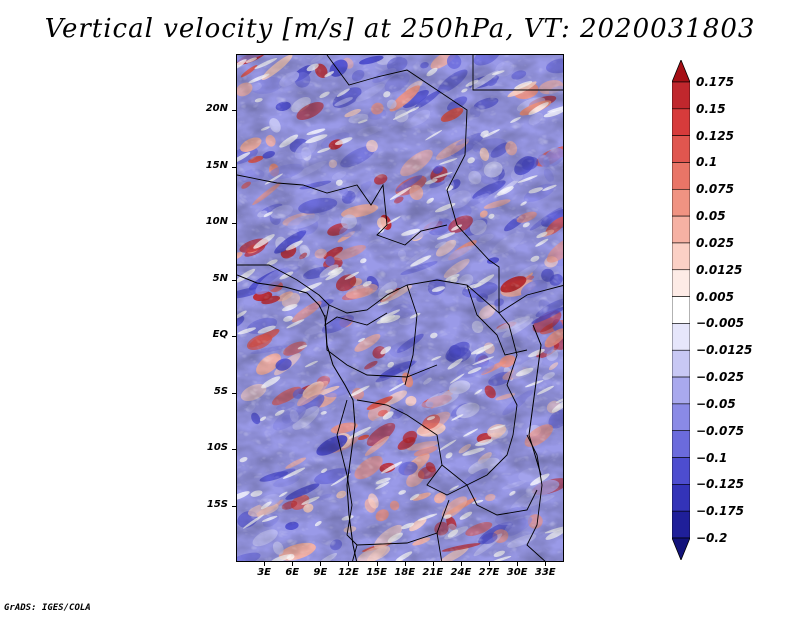 The image size is (800, 618). What do you see at coordinates (712, 538) in the screenshot?
I see `colorbar-label: −0.2` at bounding box center [712, 538].